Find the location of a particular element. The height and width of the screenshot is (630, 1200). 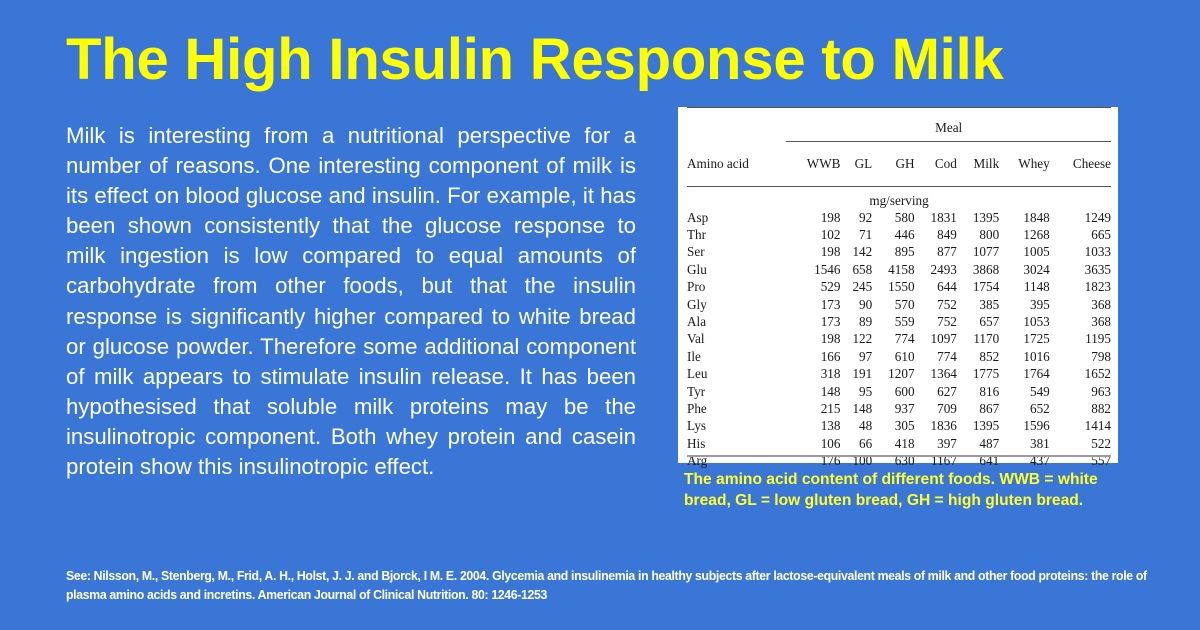

table-cell: 1005 is located at coordinates (1036, 252).